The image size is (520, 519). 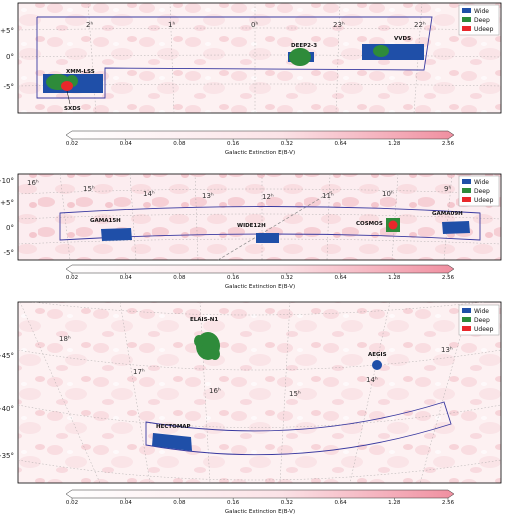 What do you see at coordinates (80, 72) in the screenshot?
I see `field-label: XMM-LSS` at bounding box center [80, 72].